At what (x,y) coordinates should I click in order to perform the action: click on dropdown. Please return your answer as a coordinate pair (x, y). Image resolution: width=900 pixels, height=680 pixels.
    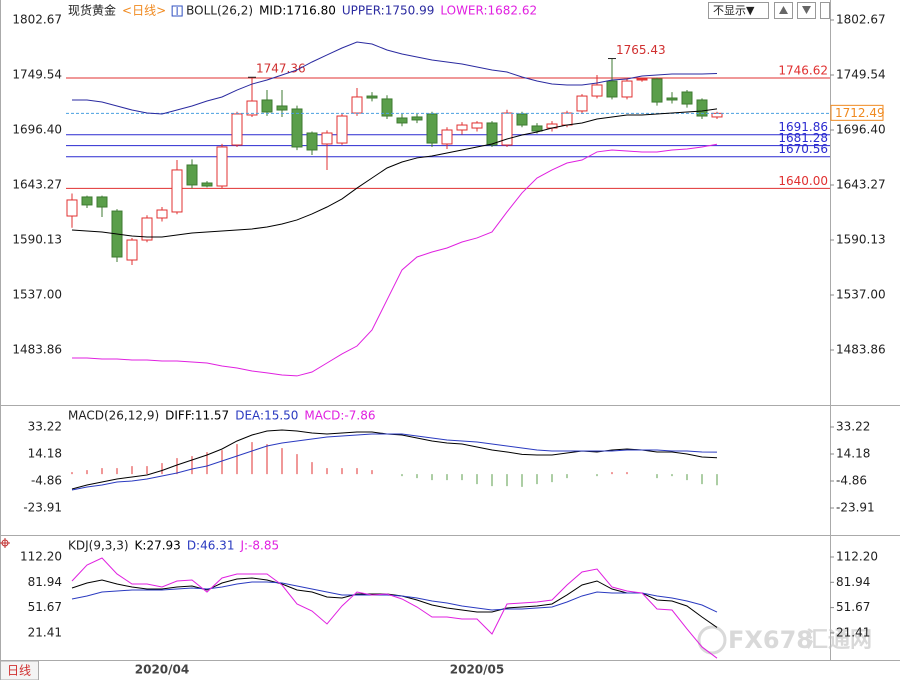
    Looking at the image, I should click on (738, 10).